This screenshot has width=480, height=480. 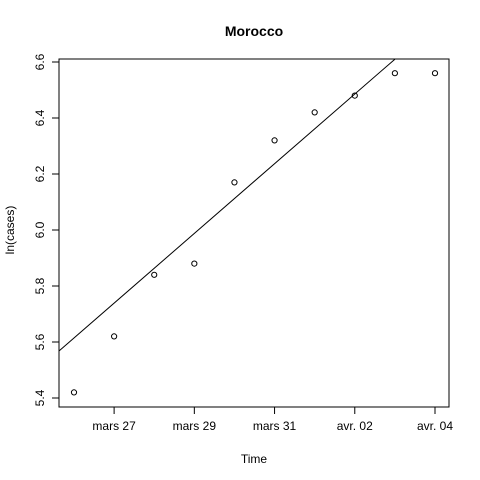 What do you see at coordinates (114, 426) in the screenshot?
I see `x-tick-label: mars 27` at bounding box center [114, 426].